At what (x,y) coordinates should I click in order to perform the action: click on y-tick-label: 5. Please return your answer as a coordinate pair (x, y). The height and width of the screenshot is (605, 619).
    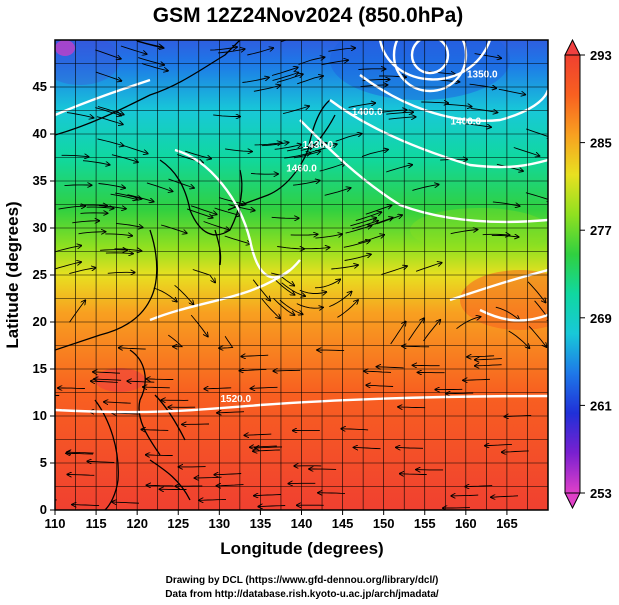
    Looking at the image, I should click on (43, 462).